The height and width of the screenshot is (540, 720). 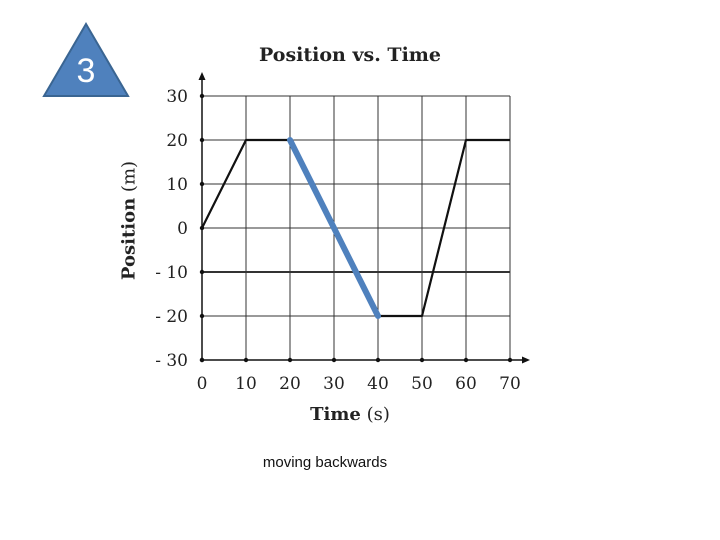 I want to click on x-tick-label: 70, so click(x=510, y=384).